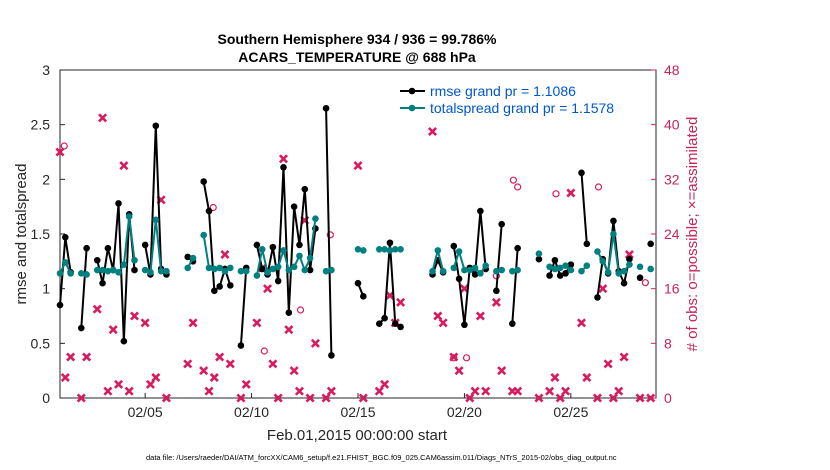  Describe the element at coordinates (668, 398) in the screenshot. I see `y-right-tick-label: 0` at that location.